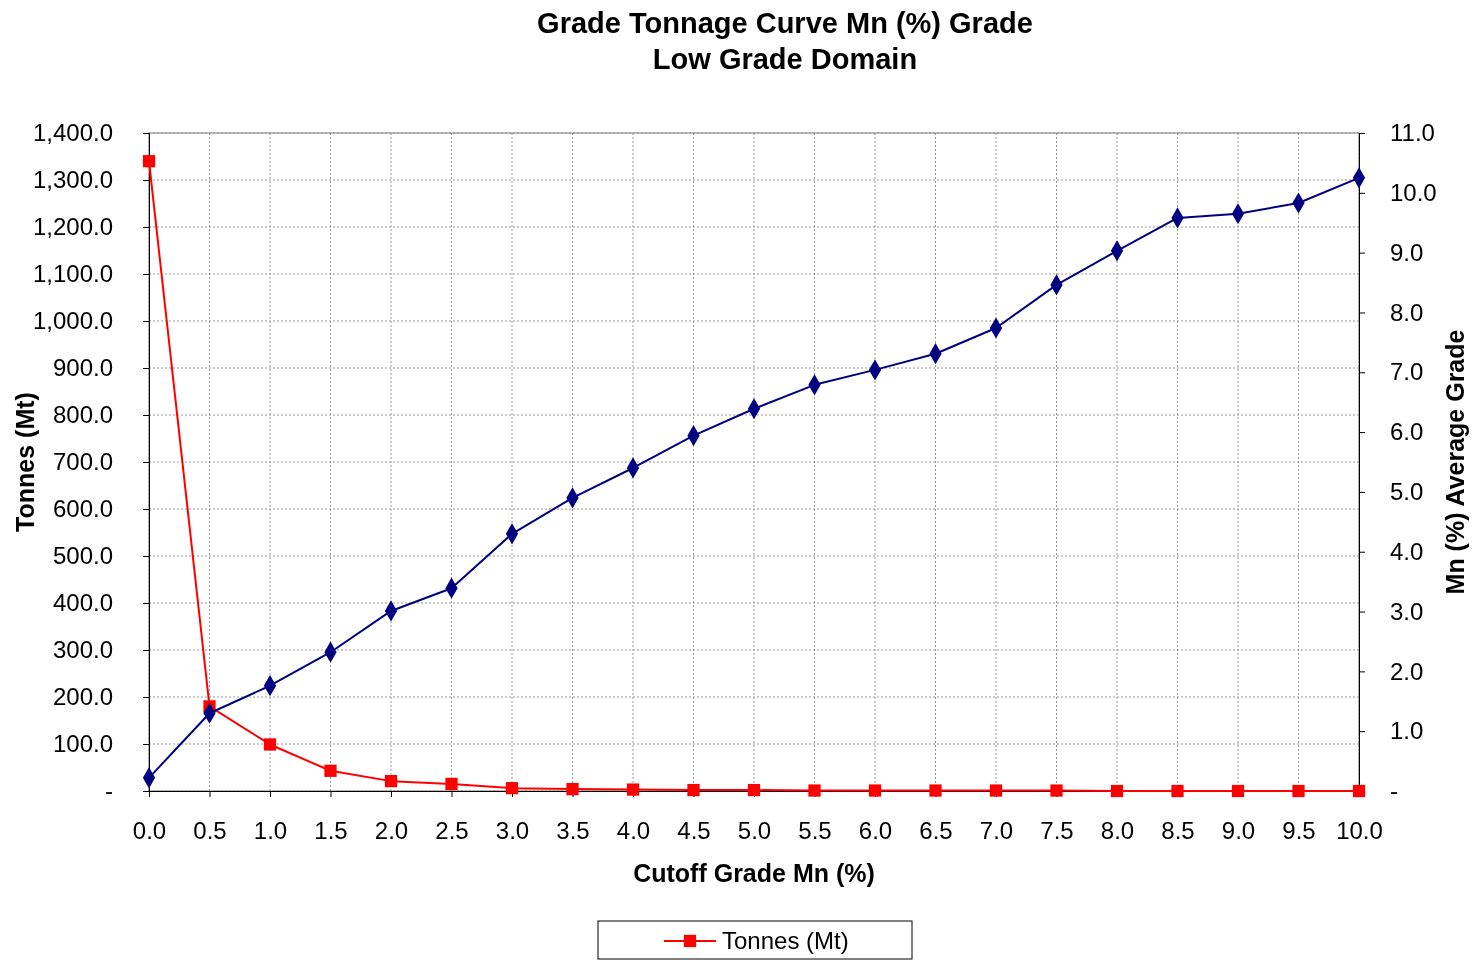  What do you see at coordinates (72, 321) in the screenshot?
I see `y-tick-label: 1,000.0` at bounding box center [72, 321].